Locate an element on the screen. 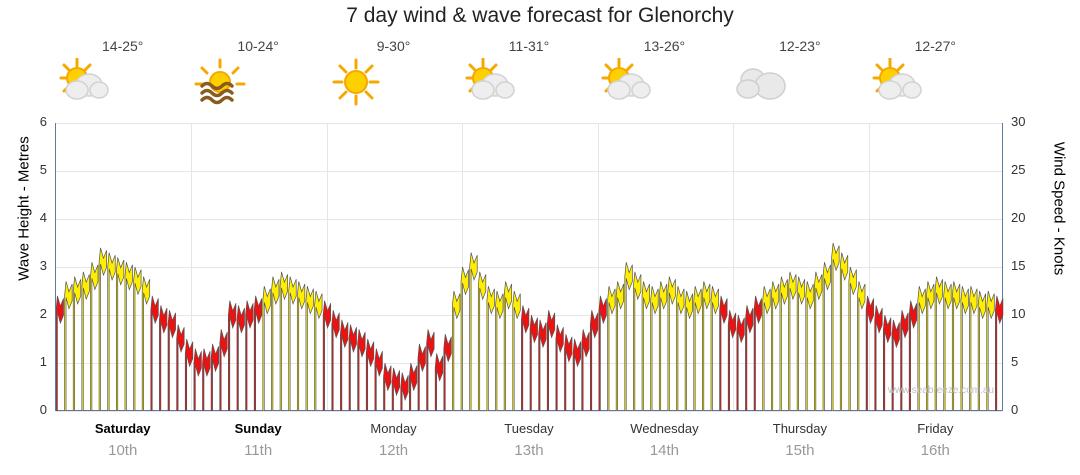 This screenshot has width=1080, height=475. y-tick-right: 5 is located at coordinates (1015, 361).